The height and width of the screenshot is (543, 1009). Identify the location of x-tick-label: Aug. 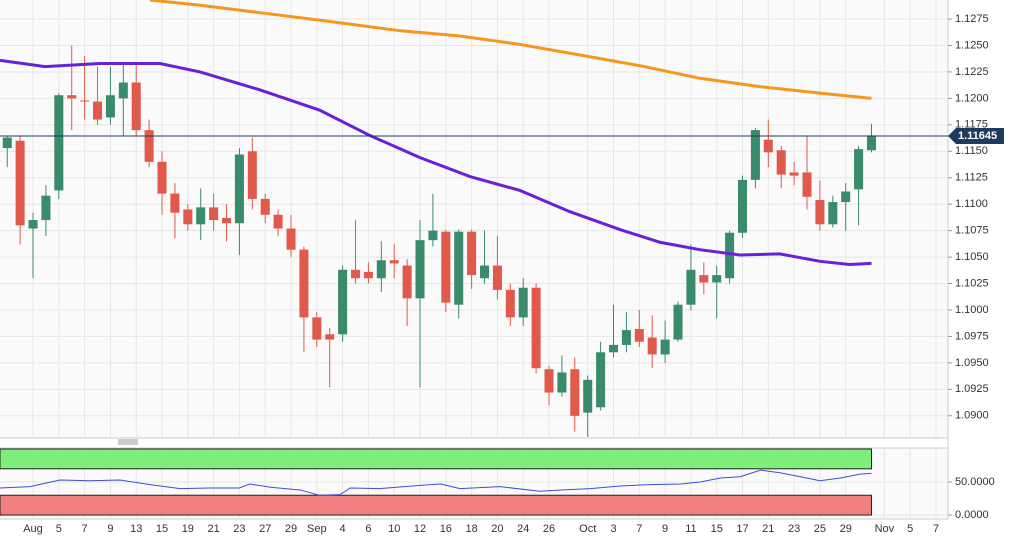
(33, 529).